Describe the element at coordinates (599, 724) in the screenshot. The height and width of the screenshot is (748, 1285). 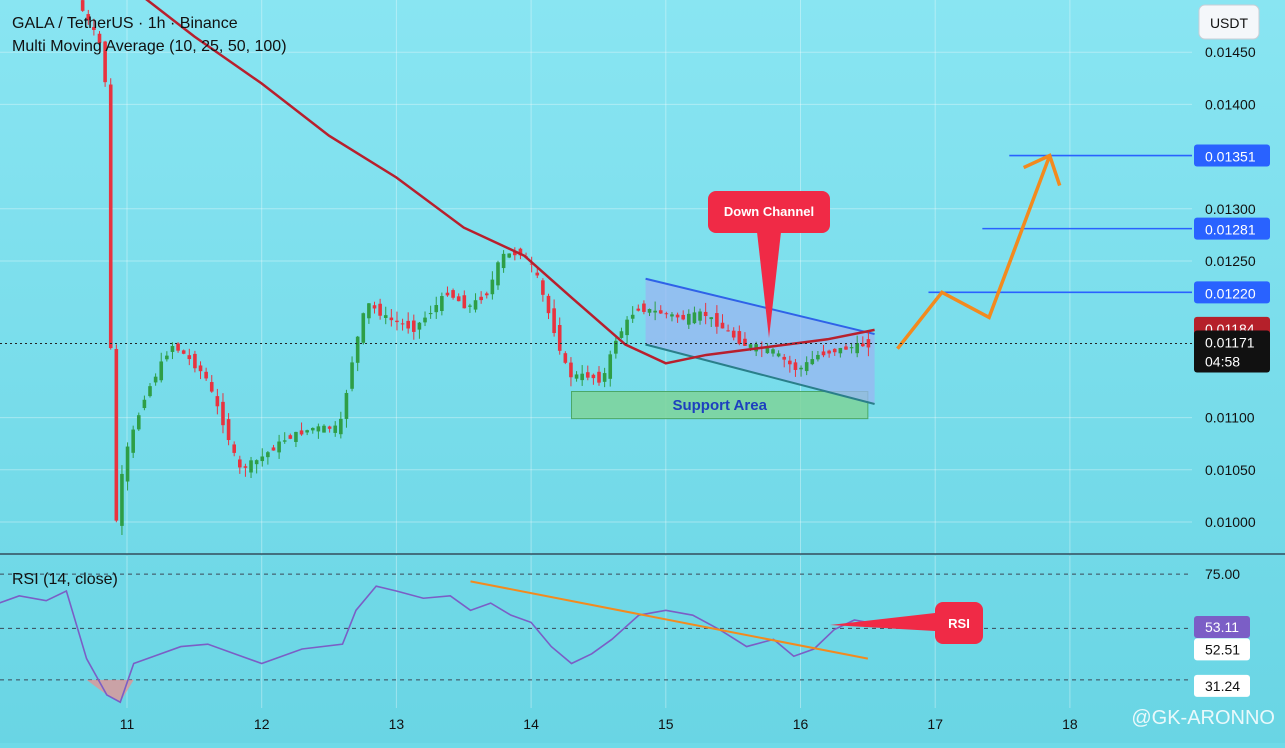
I see `time-axis: 11 12 13 14 15 16 17 18` at that location.